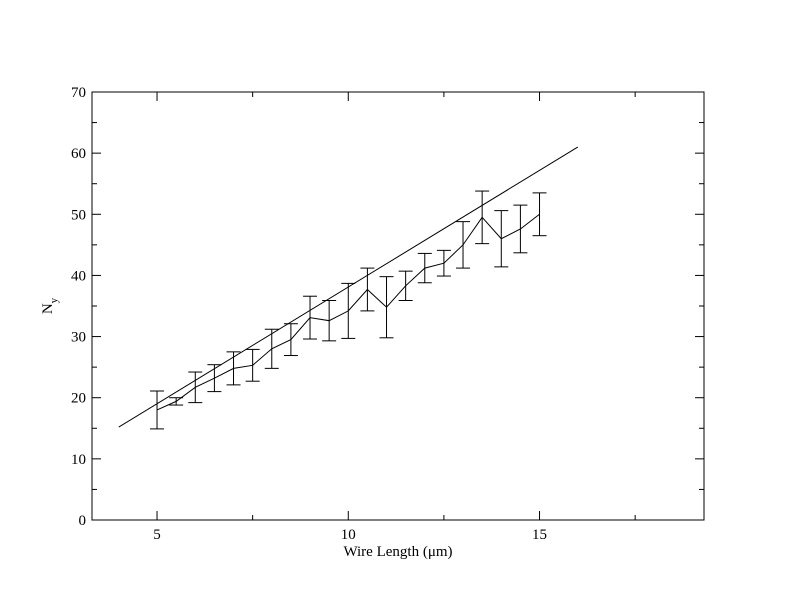 This screenshot has width=792, height=612. Describe the element at coordinates (54, 300) in the screenshot. I see `y-axis-label-subscript: y` at that location.